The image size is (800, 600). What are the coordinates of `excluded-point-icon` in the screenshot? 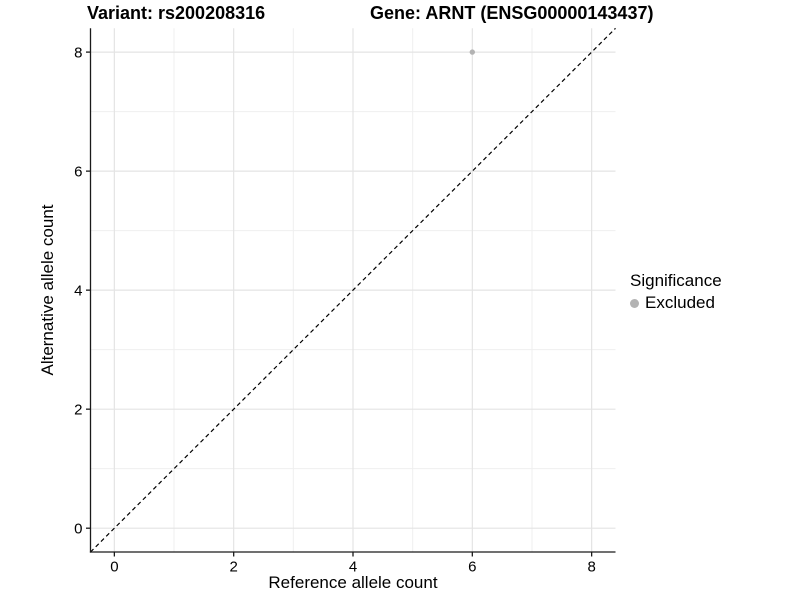 It's located at (634, 303).